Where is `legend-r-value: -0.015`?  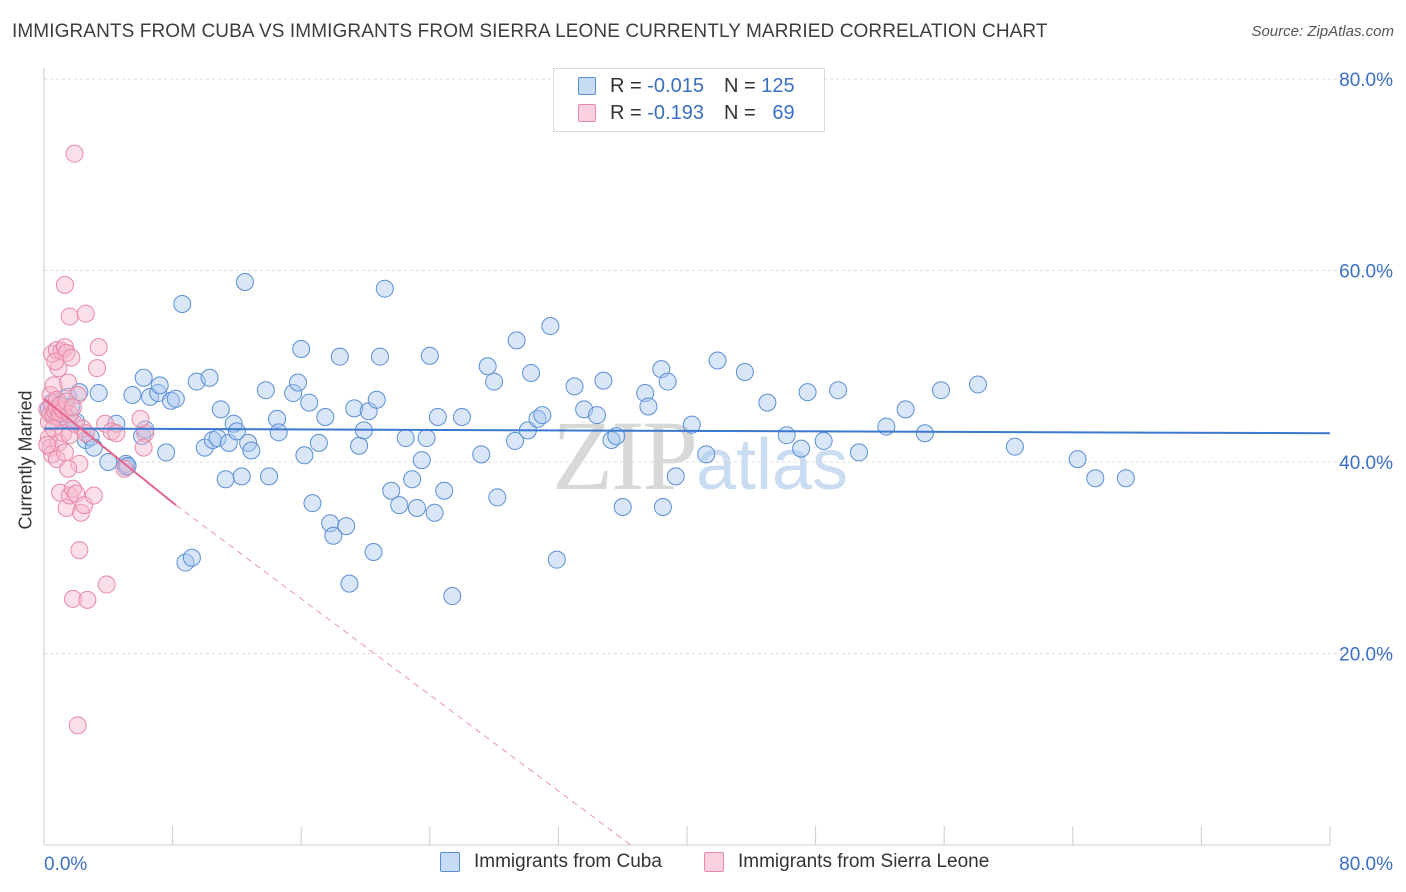
legend-r-value: -0.015 is located at coordinates (675, 85).